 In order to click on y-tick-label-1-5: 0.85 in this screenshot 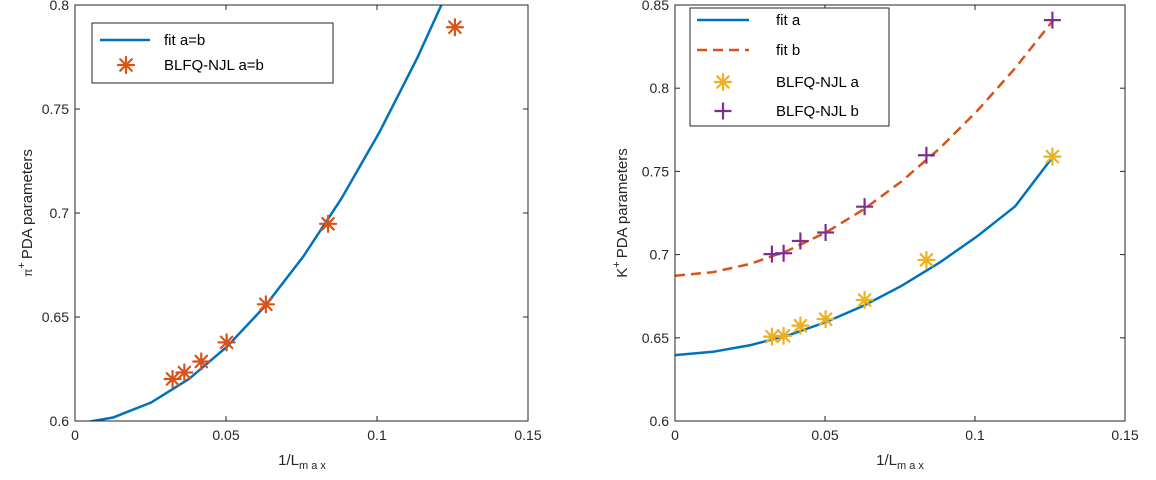, I will do `click(655, 6)`.